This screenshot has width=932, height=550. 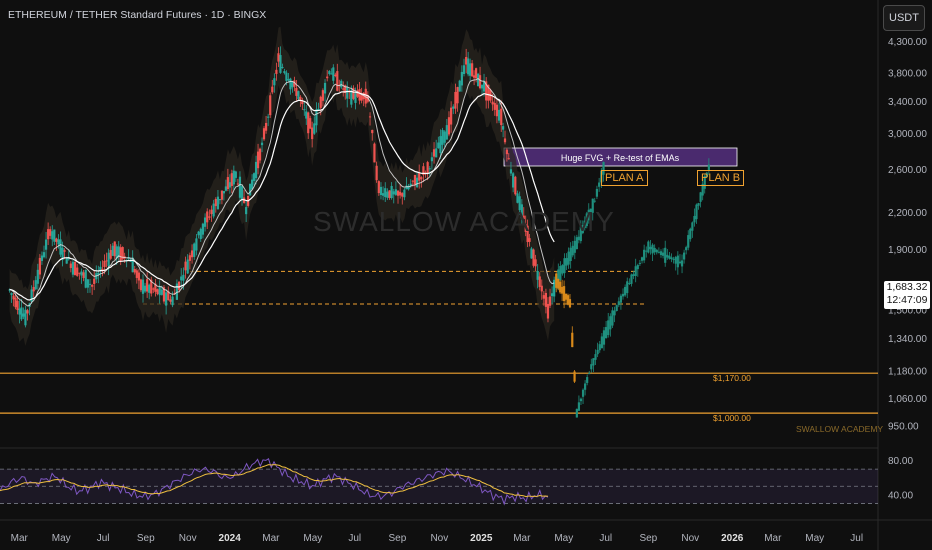 What do you see at coordinates (900, 495) in the screenshot?
I see `rsi-axis-label: 40.00` at bounding box center [900, 495].